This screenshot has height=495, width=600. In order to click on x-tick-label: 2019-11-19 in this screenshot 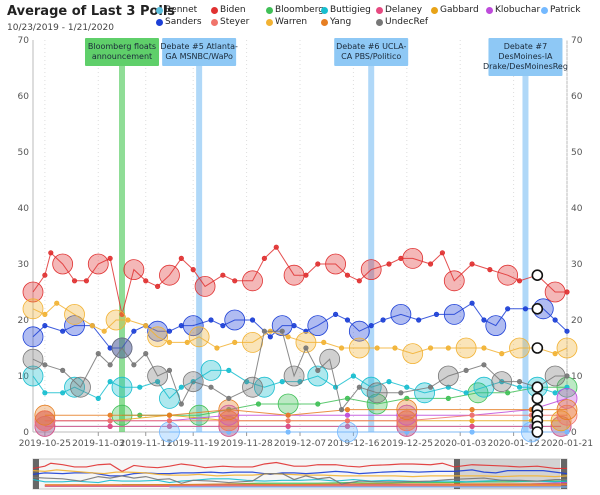, I will do `click(193, 444)`.